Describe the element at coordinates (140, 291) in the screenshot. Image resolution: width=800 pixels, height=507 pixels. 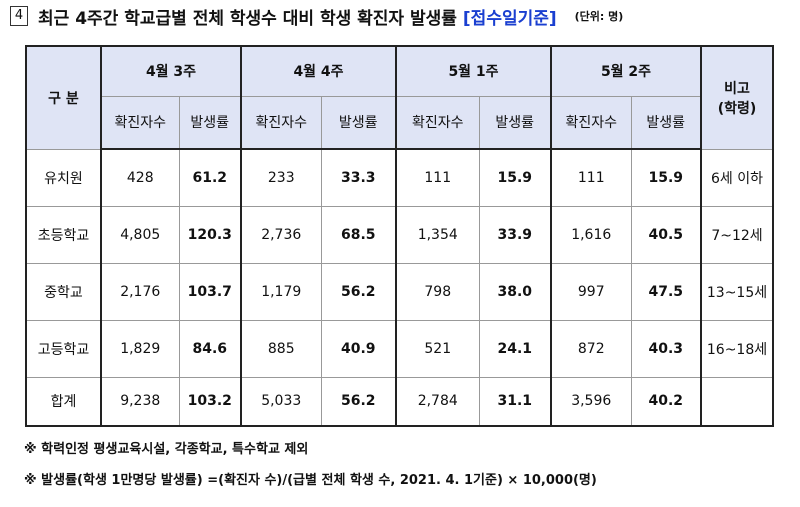
I see `cases: 2,176` at that location.